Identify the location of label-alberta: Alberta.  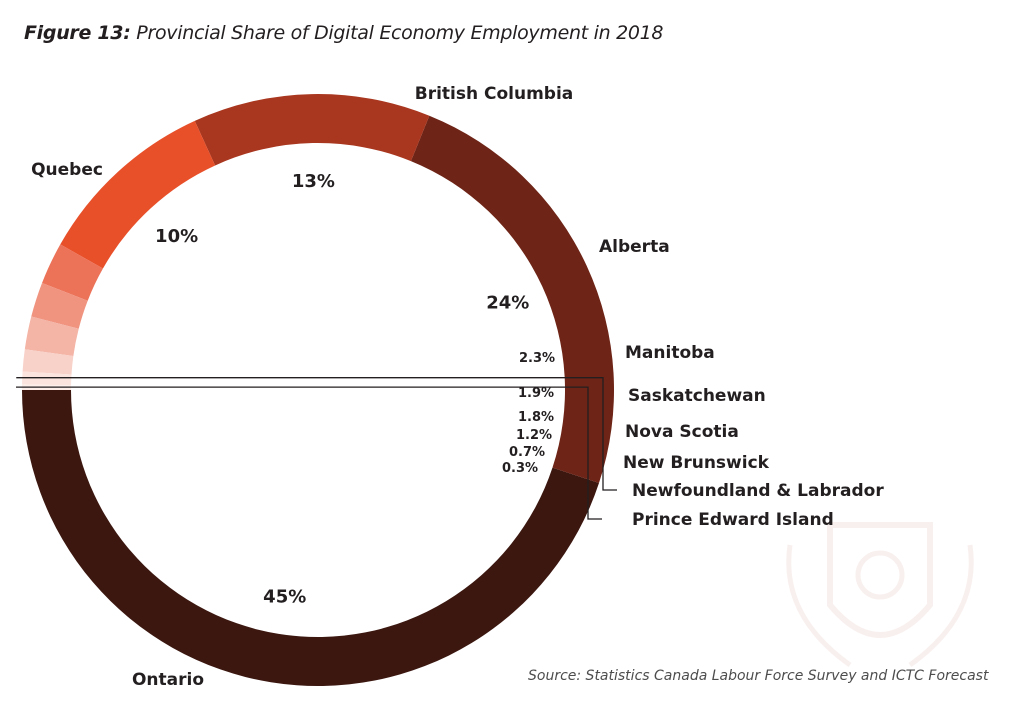
(634, 247).